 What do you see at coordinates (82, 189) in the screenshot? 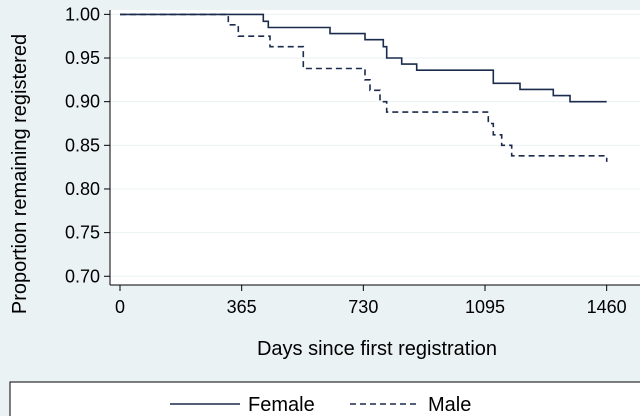
I see `y-tick-label: 0.80` at bounding box center [82, 189].